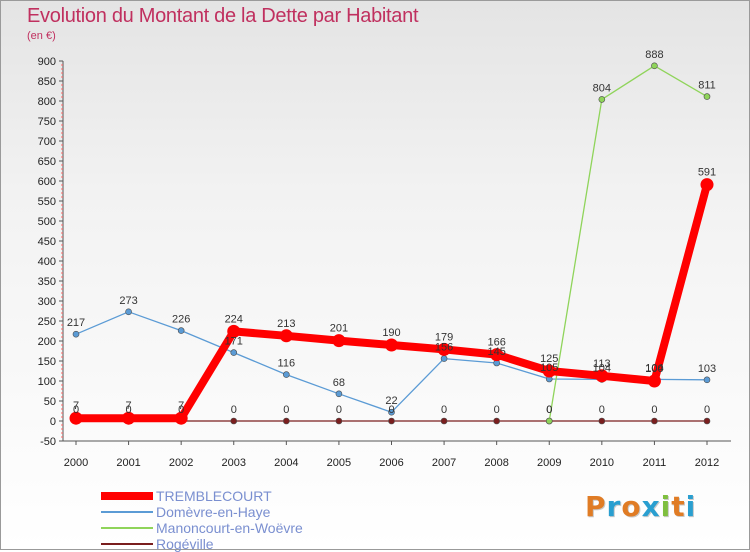  What do you see at coordinates (391, 333) in the screenshot?
I see `data-label-tremblecourt: 190` at bounding box center [391, 333].